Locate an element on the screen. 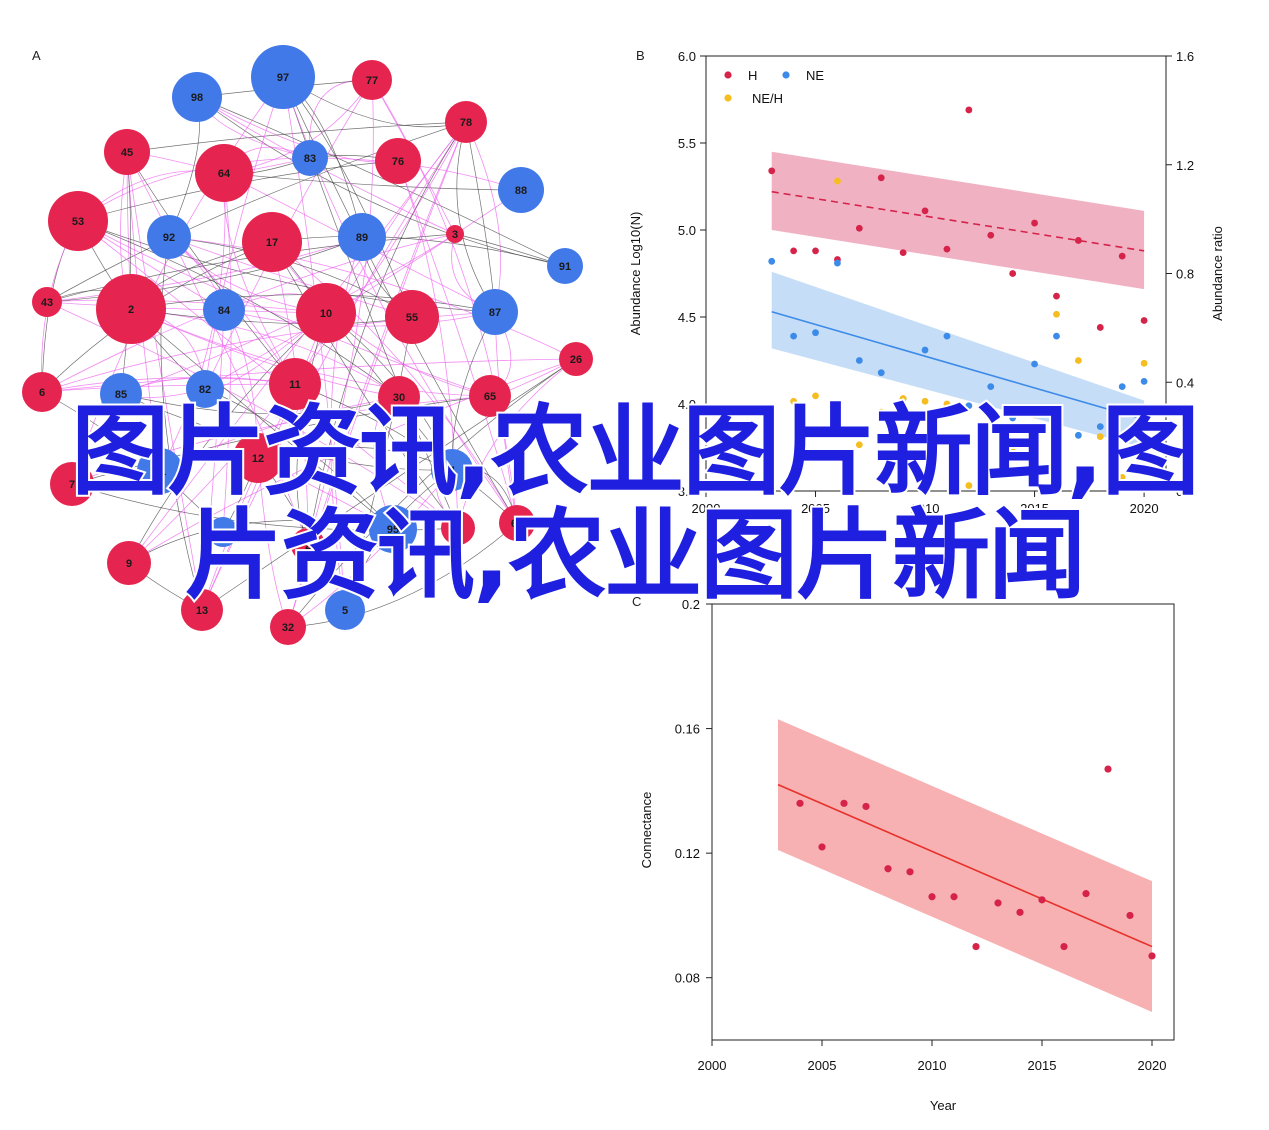 This screenshot has width=1269, height=1130. node-label: 17 is located at coordinates (272, 243).